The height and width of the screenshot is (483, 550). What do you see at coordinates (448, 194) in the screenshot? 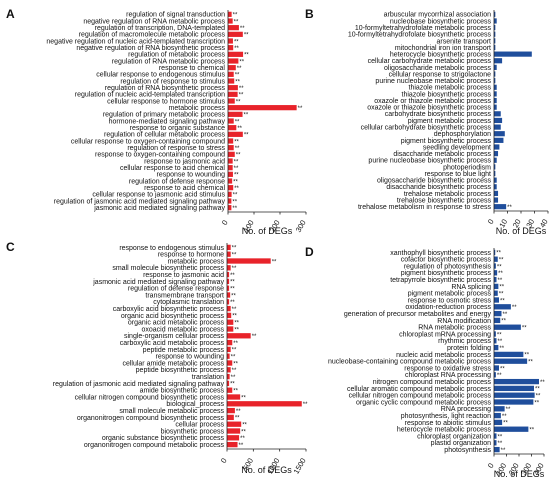
I see `category-label: trehalose metabolic process` at bounding box center [448, 194].